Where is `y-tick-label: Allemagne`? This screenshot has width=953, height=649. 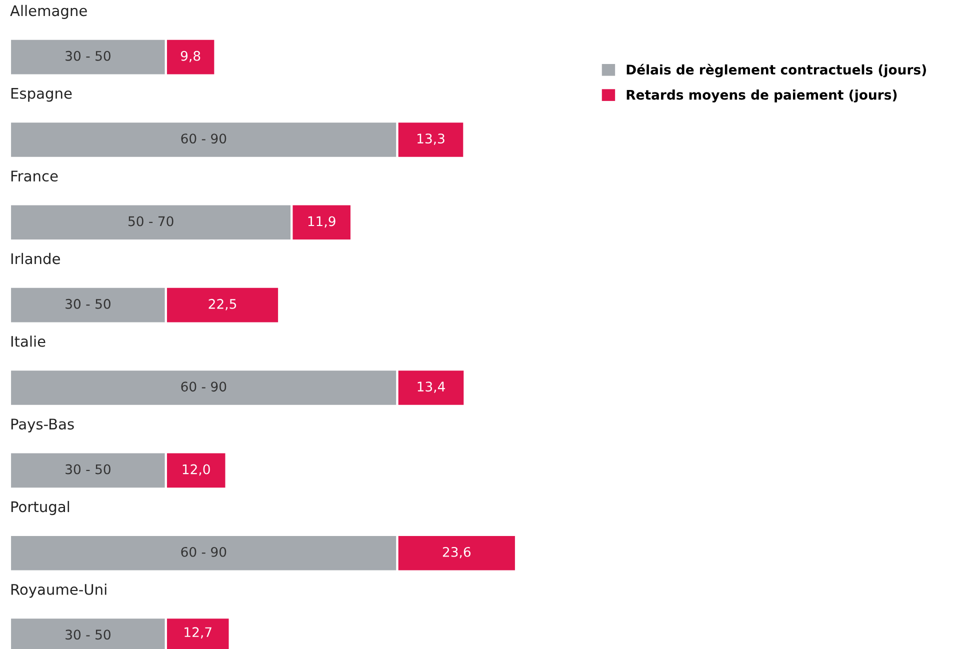 y-tick-label: Allemagne is located at coordinates (48, 12).